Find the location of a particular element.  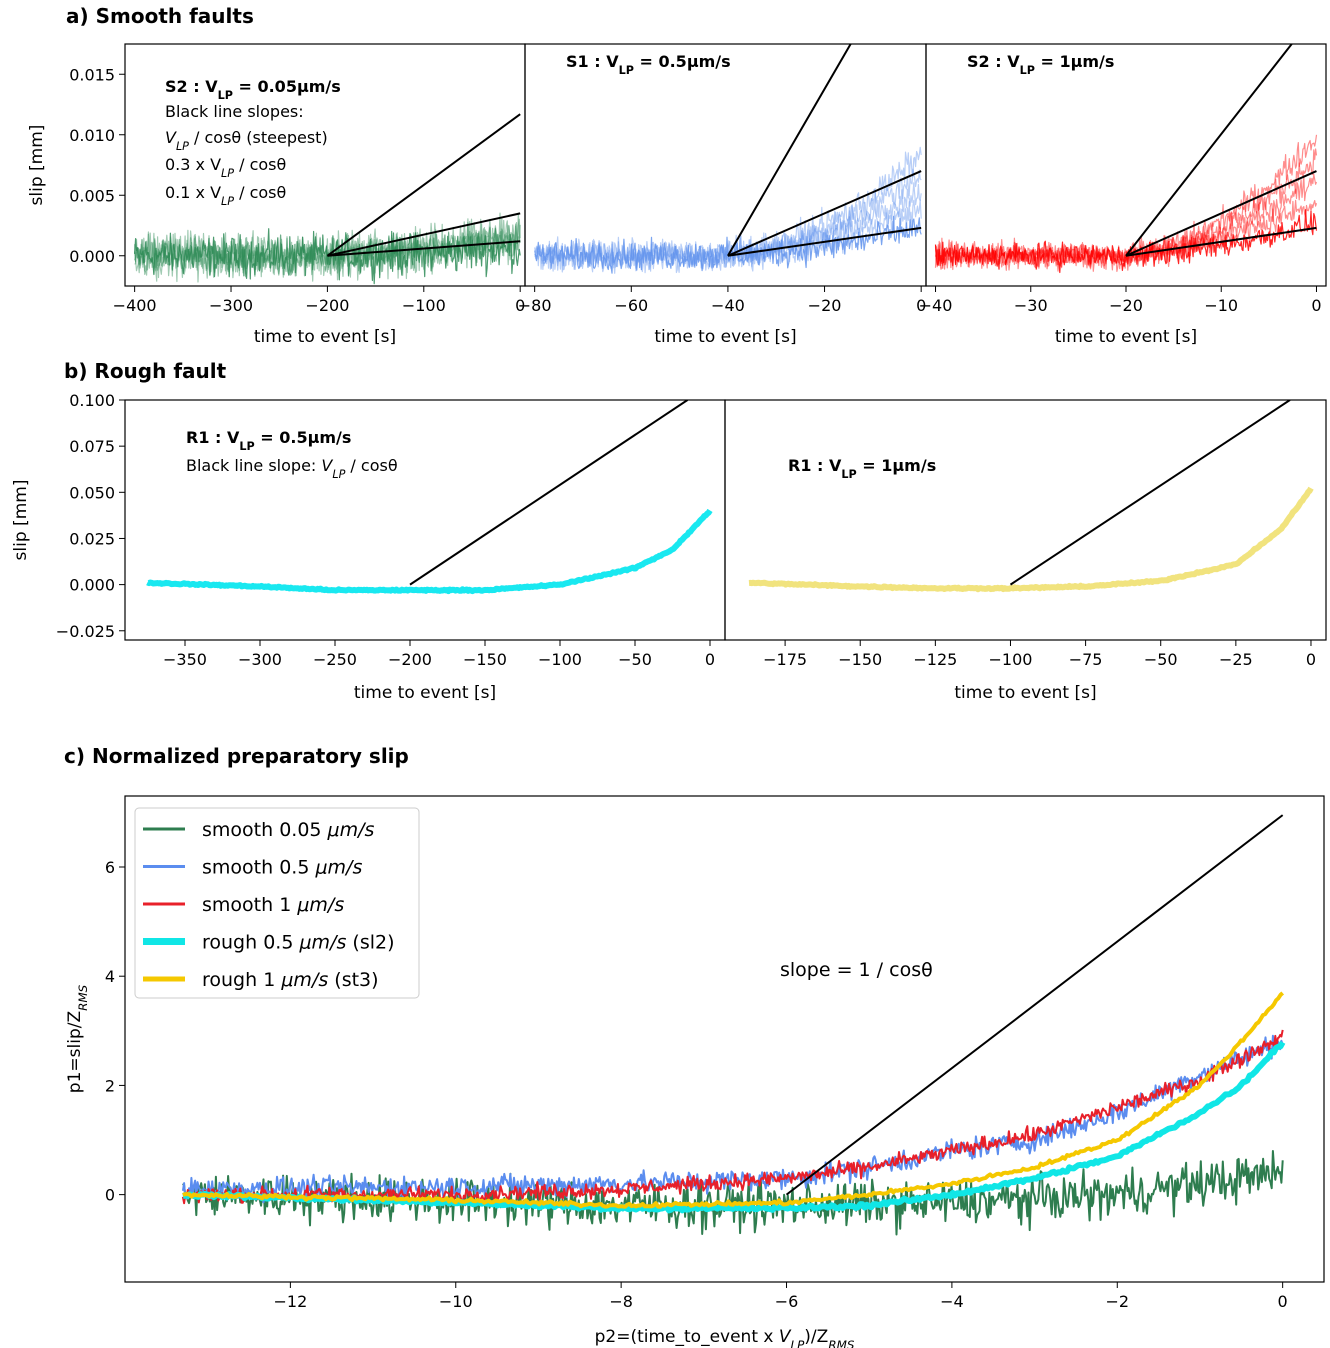

subplot-title-R1-1: R1 : VLP = 1μm/s is located at coordinates (862, 468).